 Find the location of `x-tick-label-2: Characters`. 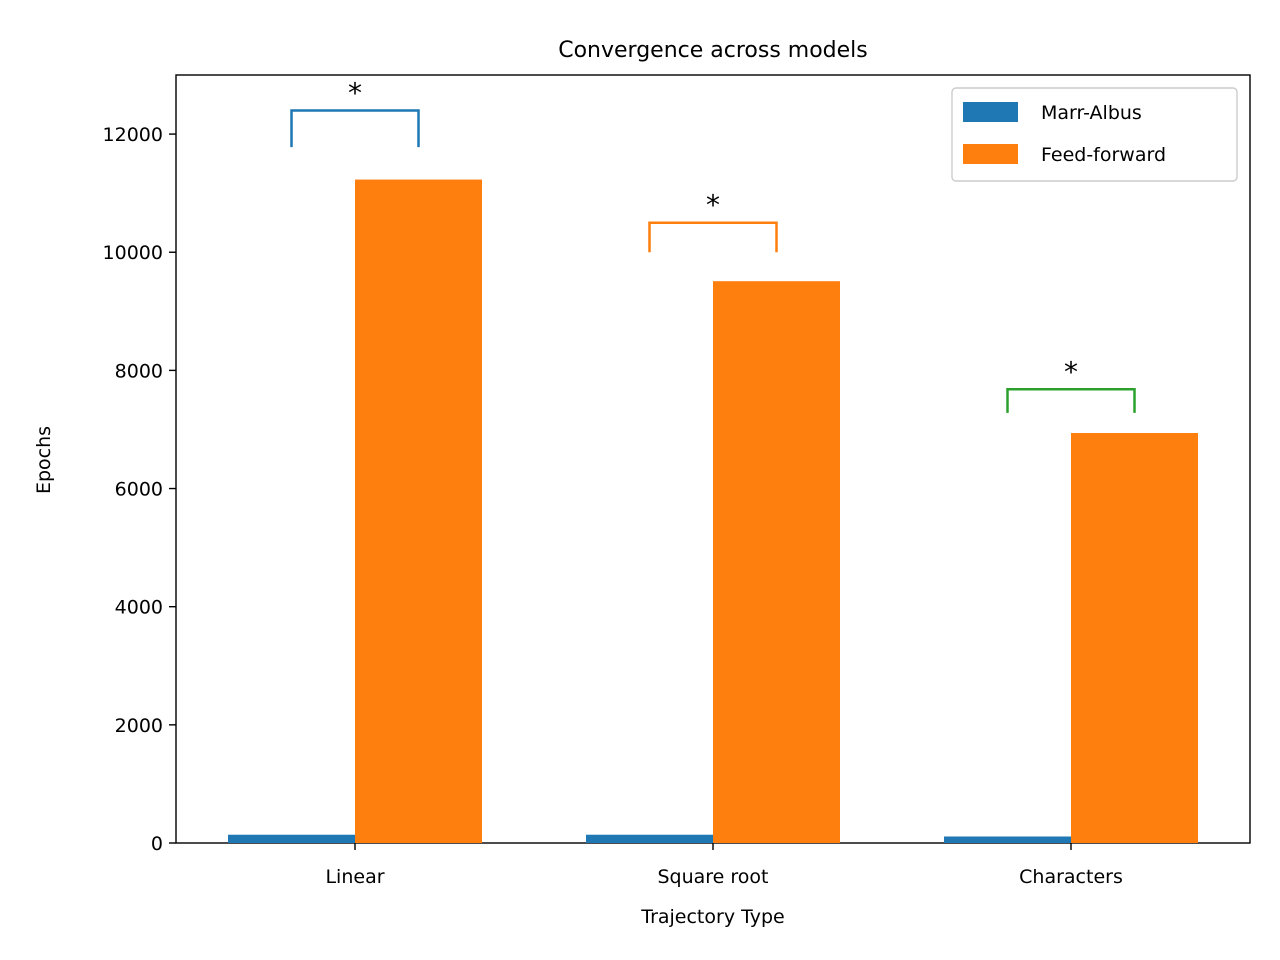

x-tick-label-2: Characters is located at coordinates (1071, 877).